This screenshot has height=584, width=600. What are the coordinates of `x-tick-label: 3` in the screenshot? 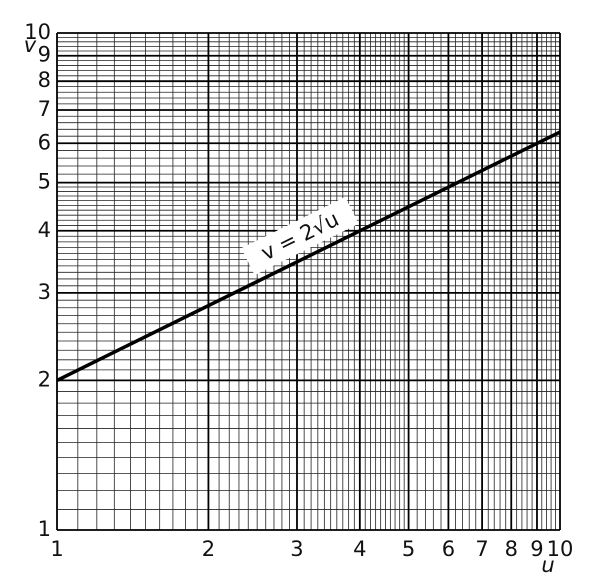 It's located at (296, 549).